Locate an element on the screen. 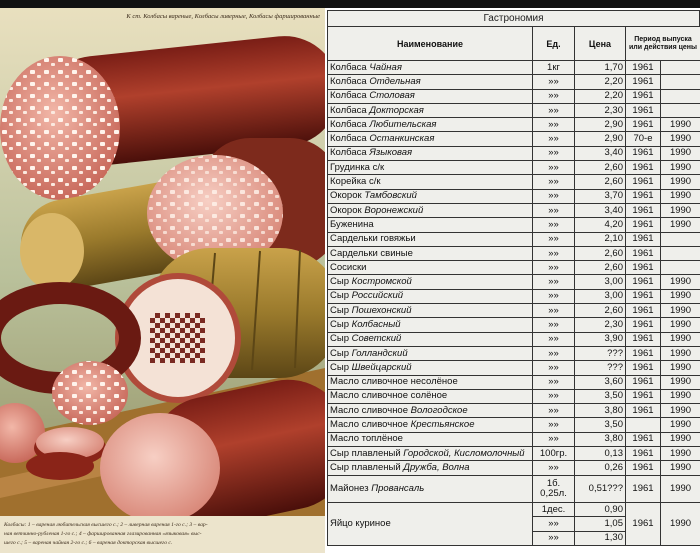 The width and height of the screenshot is (700, 560). table-row: Сосиски »» 2,60 1961 is located at coordinates (513, 268).